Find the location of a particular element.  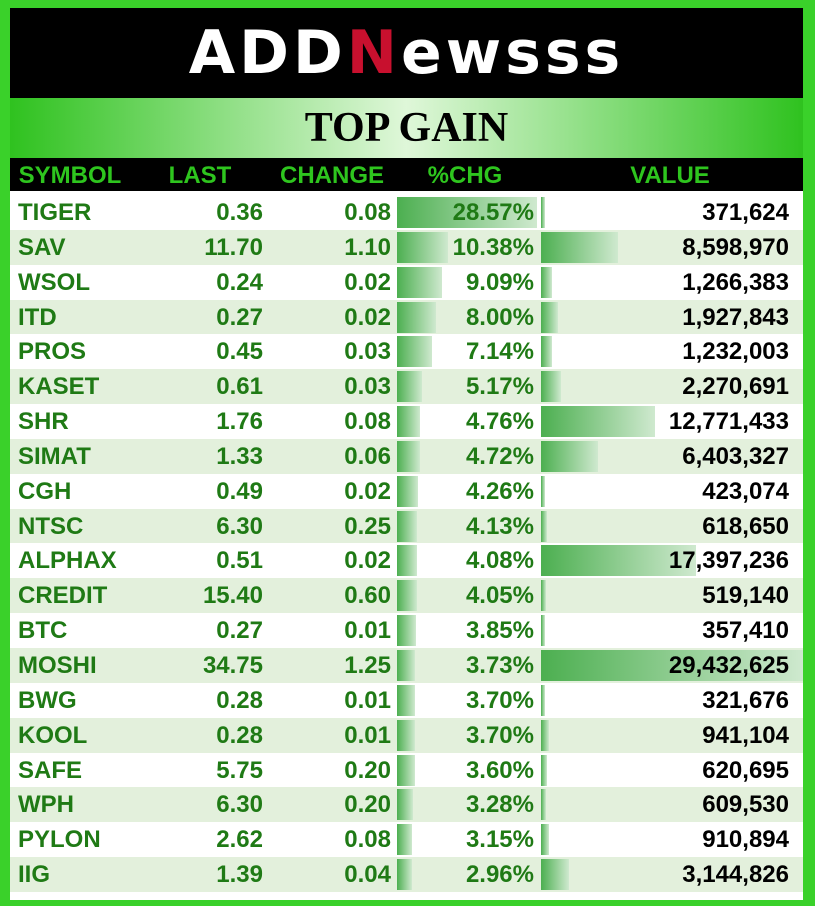

last-cell: 0.28 is located at coordinates (239, 700).